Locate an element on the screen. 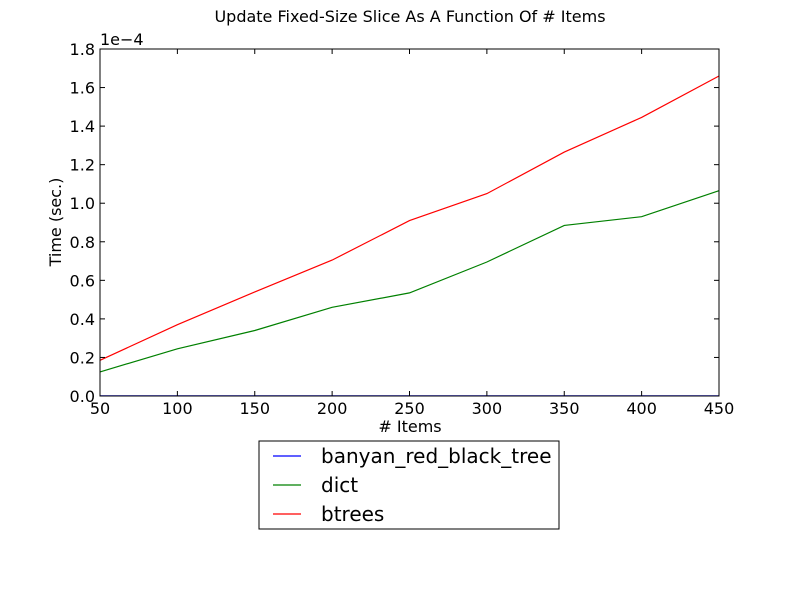 Image resolution: width=800 pixels, height=600 pixels. legend-frame is located at coordinates (409, 485).